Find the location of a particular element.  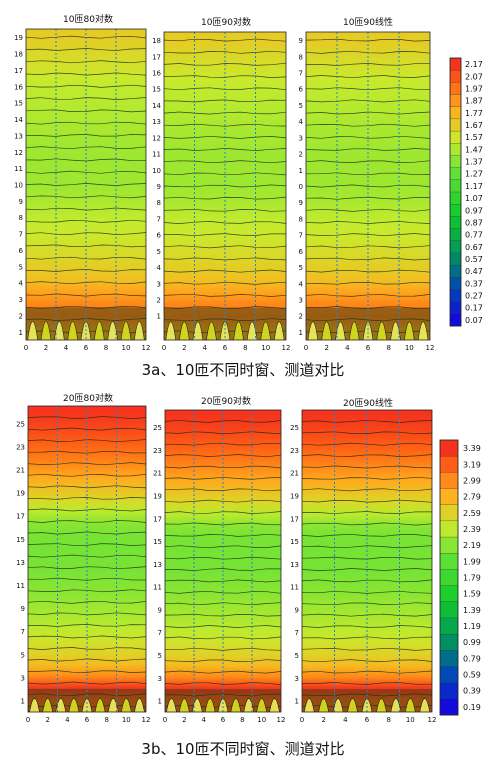

legend-label: 0.59 is located at coordinates (472, 675).